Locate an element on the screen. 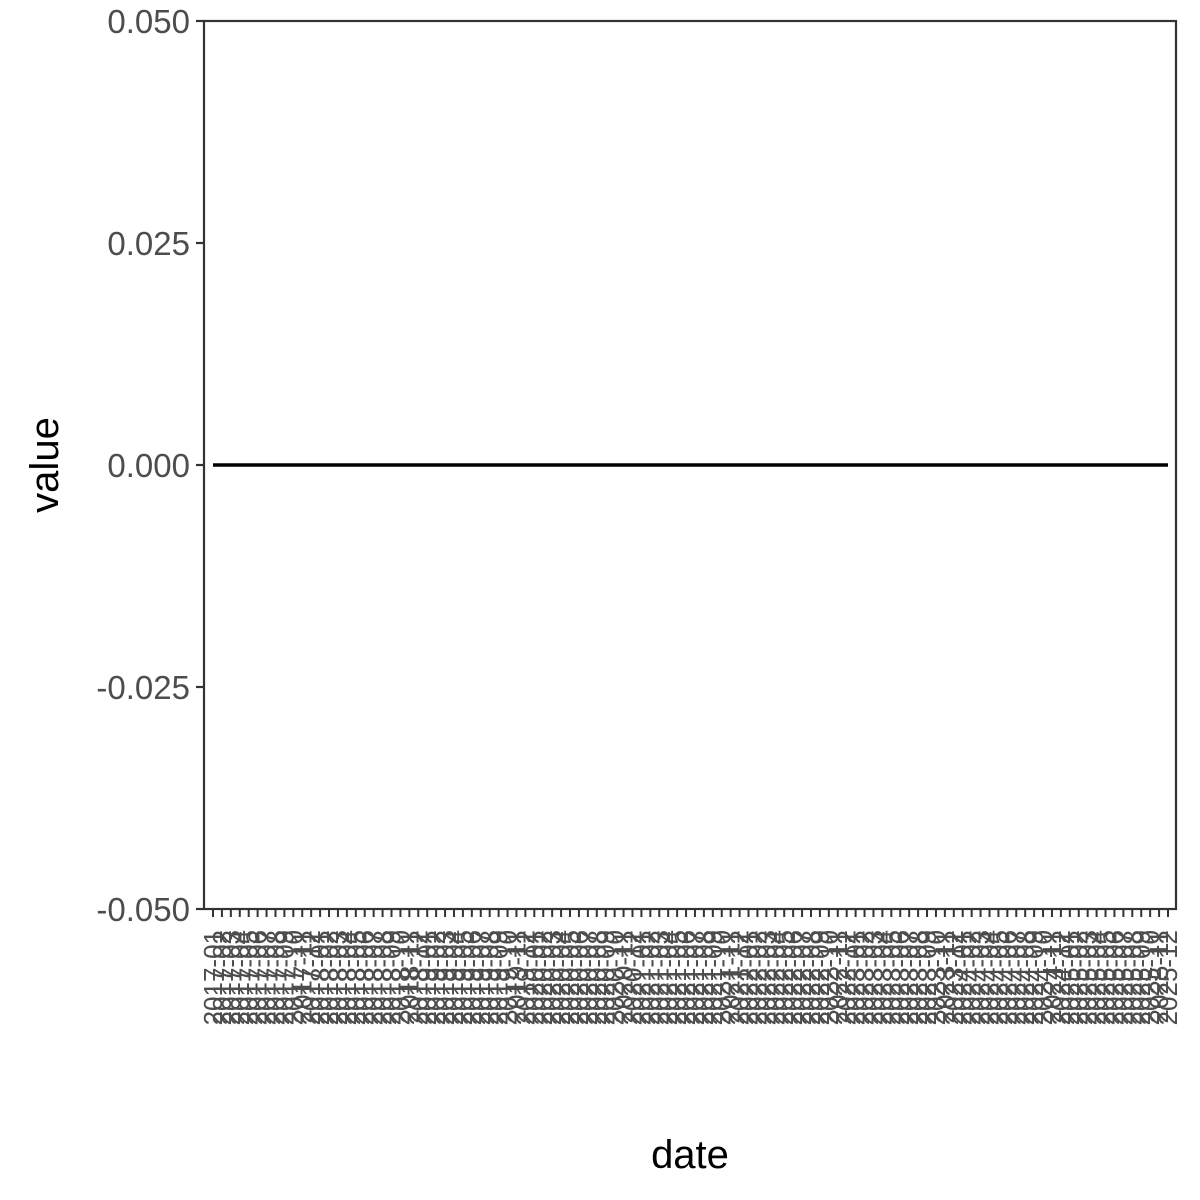 This screenshot has height=1200, width=1200. x-tick-label: 2022-01 is located at coordinates (749, 977).